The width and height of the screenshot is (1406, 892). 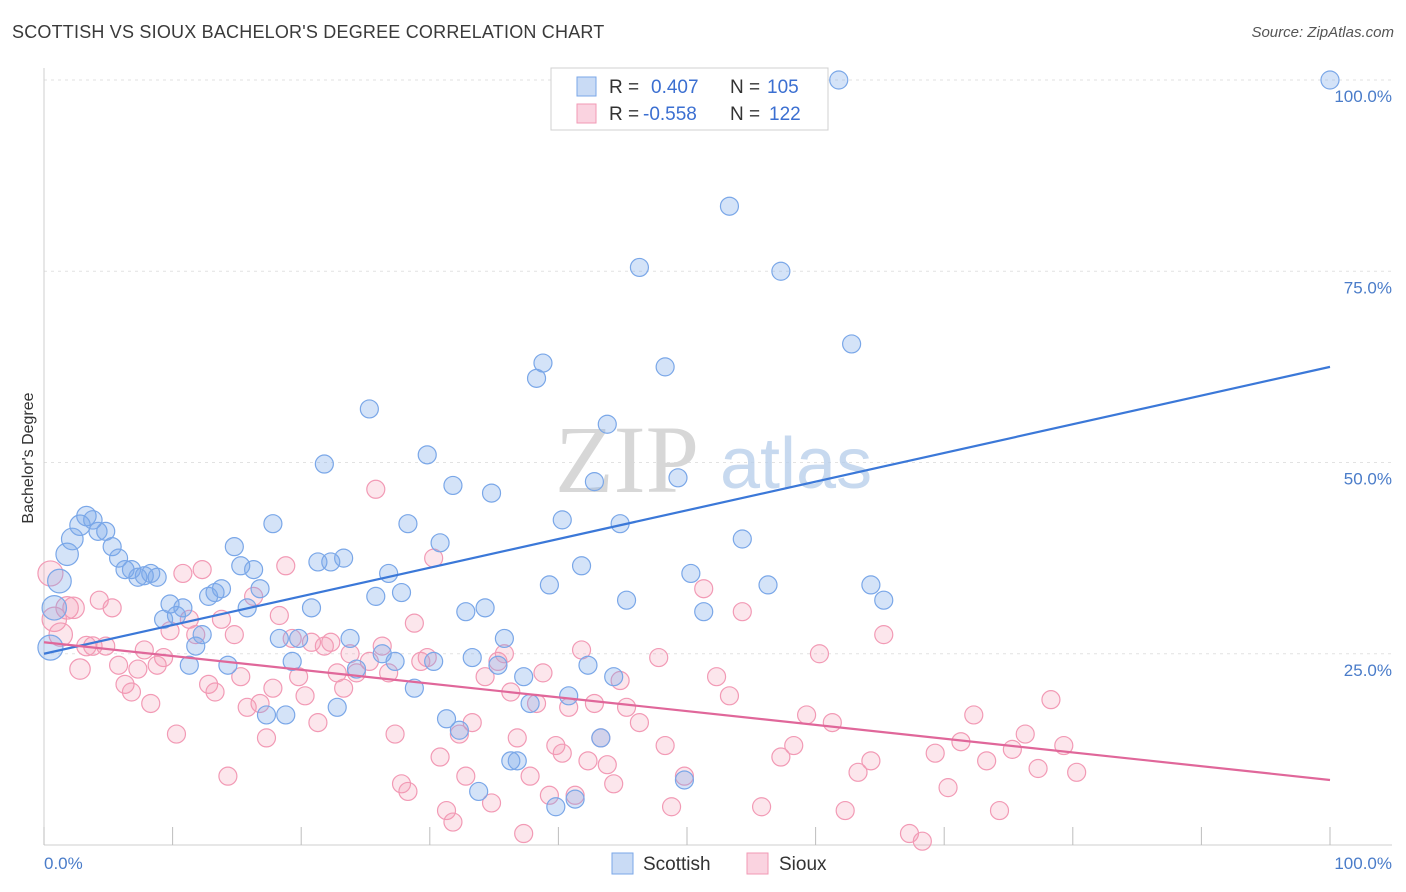 I want to click on legend-r-label-scottish: R =, so click(x=624, y=87).